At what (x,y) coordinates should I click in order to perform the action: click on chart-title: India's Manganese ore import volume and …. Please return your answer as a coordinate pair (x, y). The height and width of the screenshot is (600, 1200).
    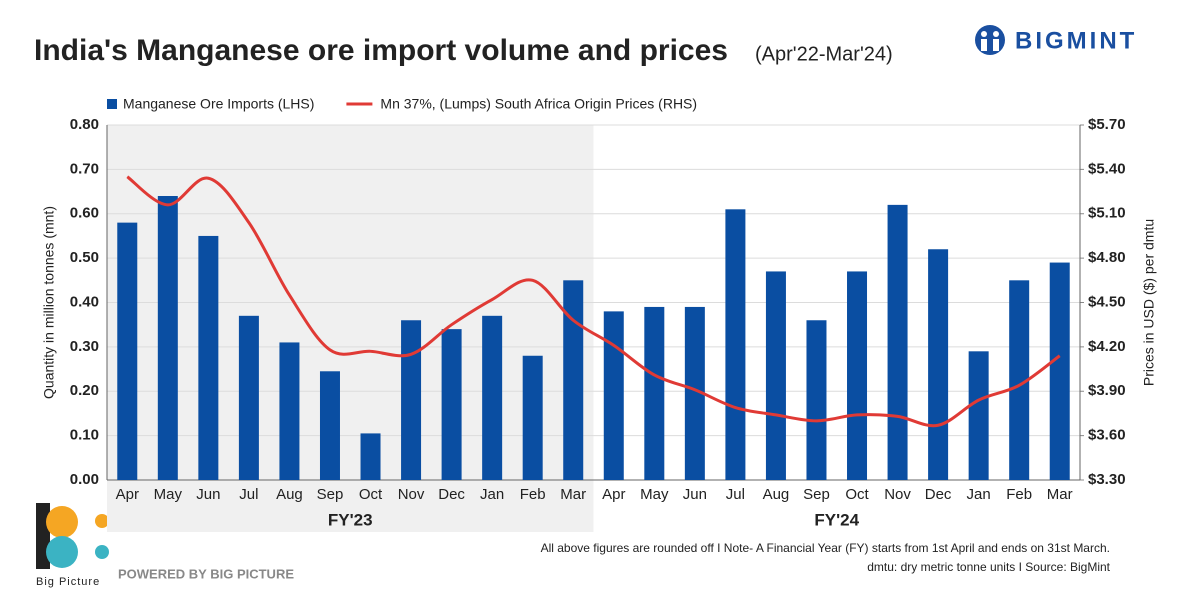
    Looking at the image, I should click on (381, 50).